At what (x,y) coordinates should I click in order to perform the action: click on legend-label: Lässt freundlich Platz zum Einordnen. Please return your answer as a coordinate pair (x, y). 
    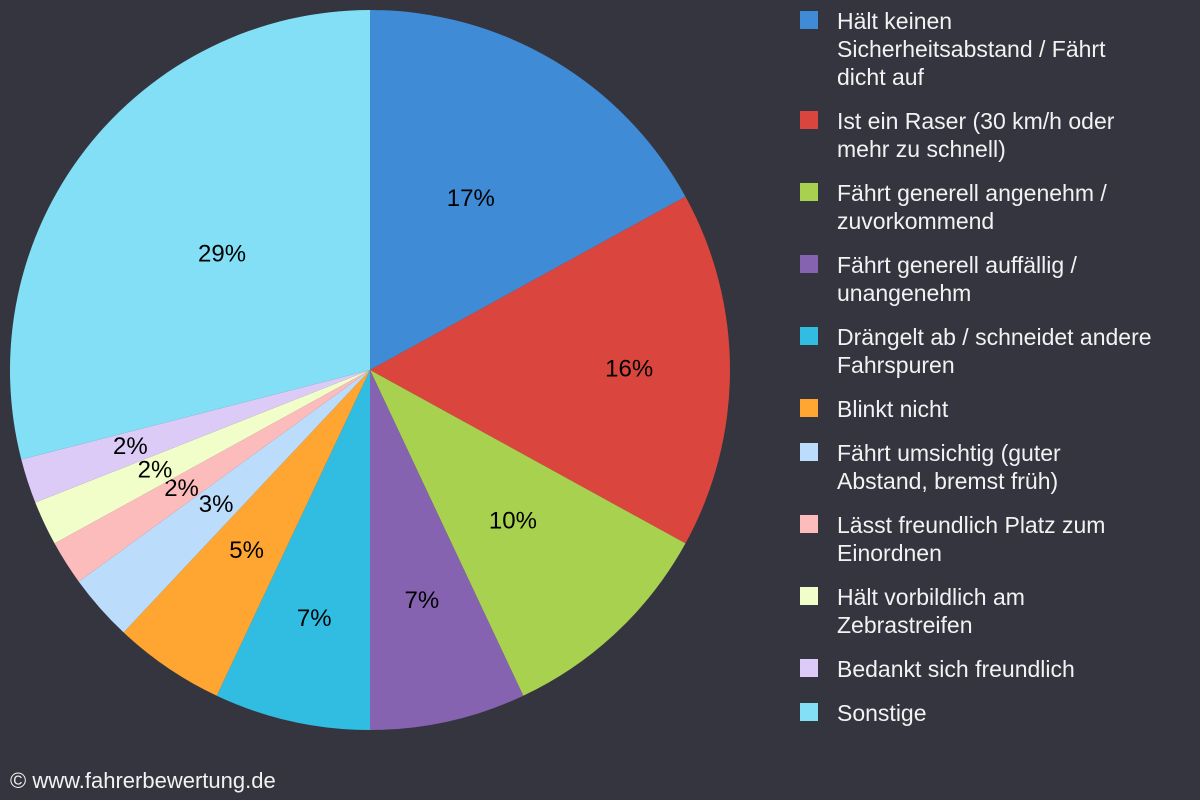
    Looking at the image, I should click on (971, 539).